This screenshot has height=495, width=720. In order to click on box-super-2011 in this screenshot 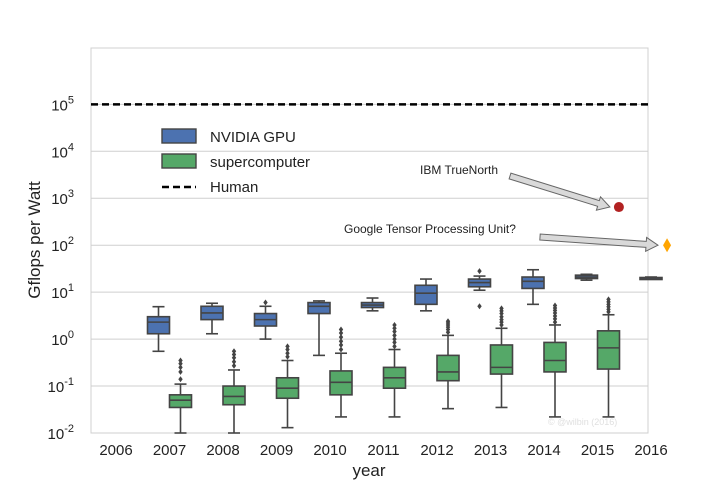, I will do `click(394, 369)`.